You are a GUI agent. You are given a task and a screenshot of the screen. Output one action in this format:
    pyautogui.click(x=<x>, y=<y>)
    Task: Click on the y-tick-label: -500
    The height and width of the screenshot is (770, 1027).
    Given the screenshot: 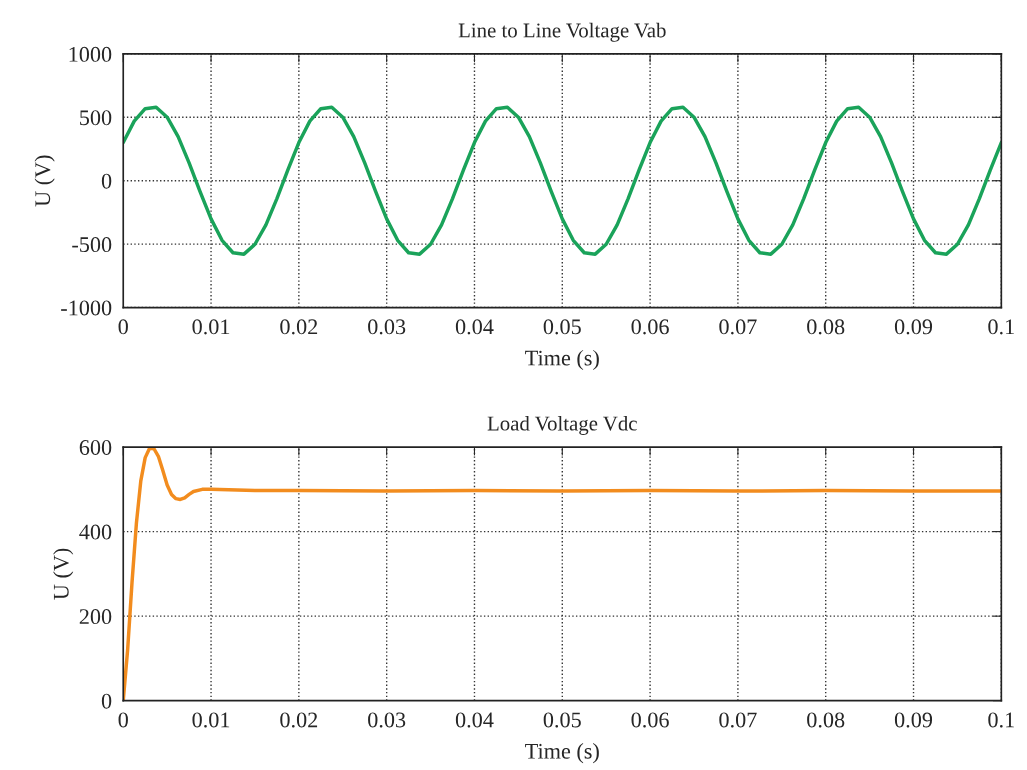 What is the action you would take?
    pyautogui.click(x=92, y=245)
    